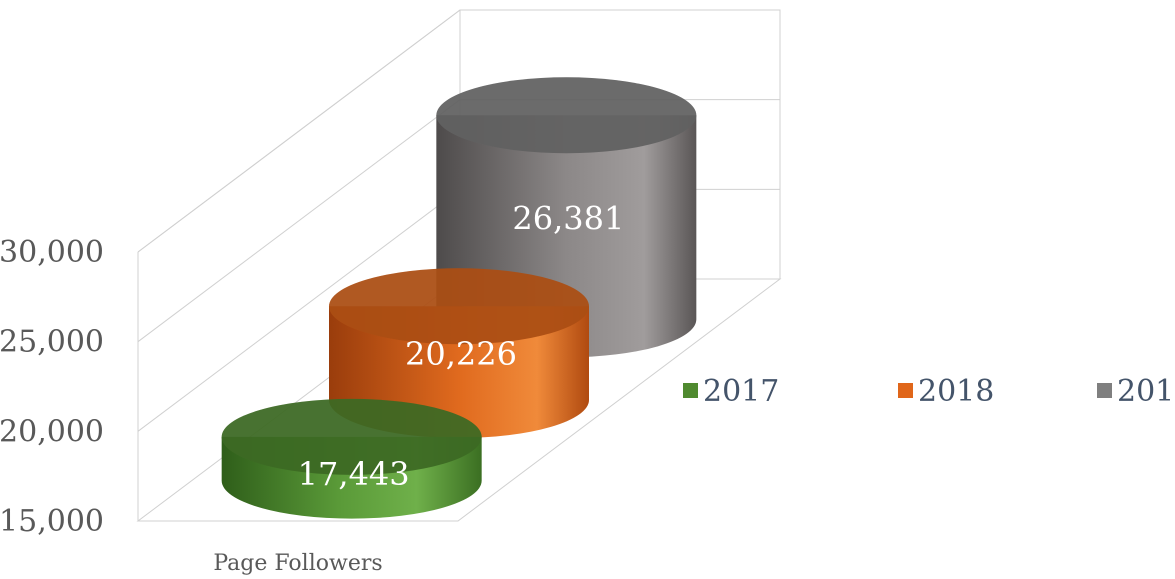 This screenshot has height=579, width=1175. What do you see at coordinates (461, 354) in the screenshot?
I see `data-label: 20,226` at bounding box center [461, 354].